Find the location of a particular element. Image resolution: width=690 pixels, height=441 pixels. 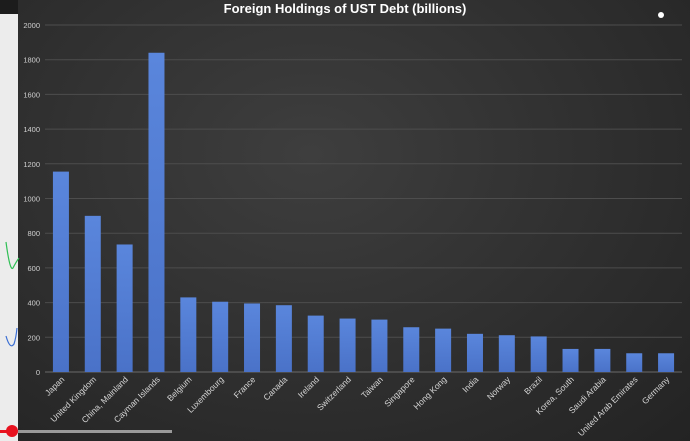

x-tick-label: Canada is located at coordinates (275, 388).